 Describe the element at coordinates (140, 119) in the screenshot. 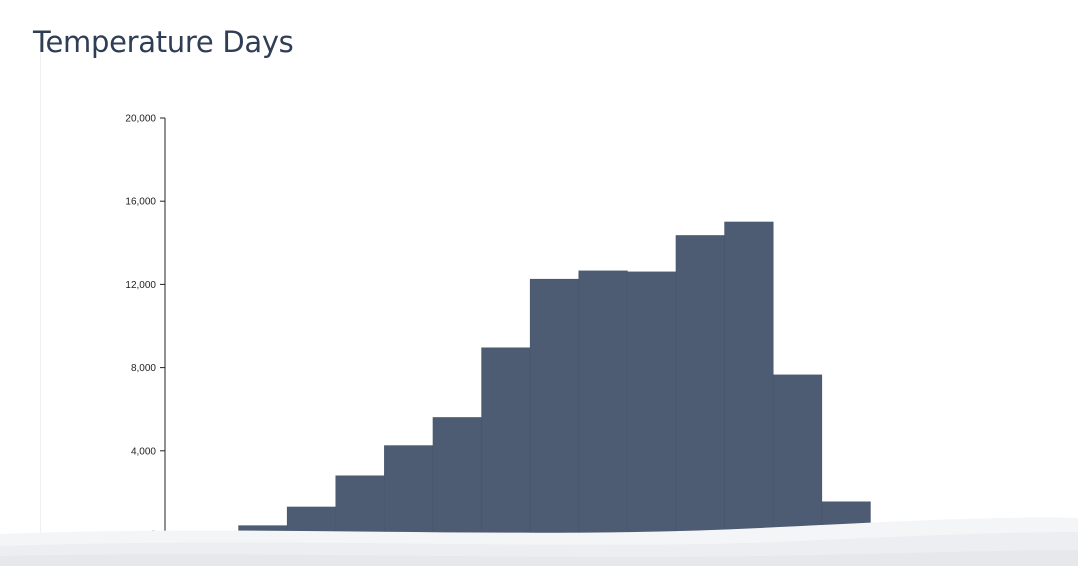

I see `y-tick-label: 20,000` at that location.